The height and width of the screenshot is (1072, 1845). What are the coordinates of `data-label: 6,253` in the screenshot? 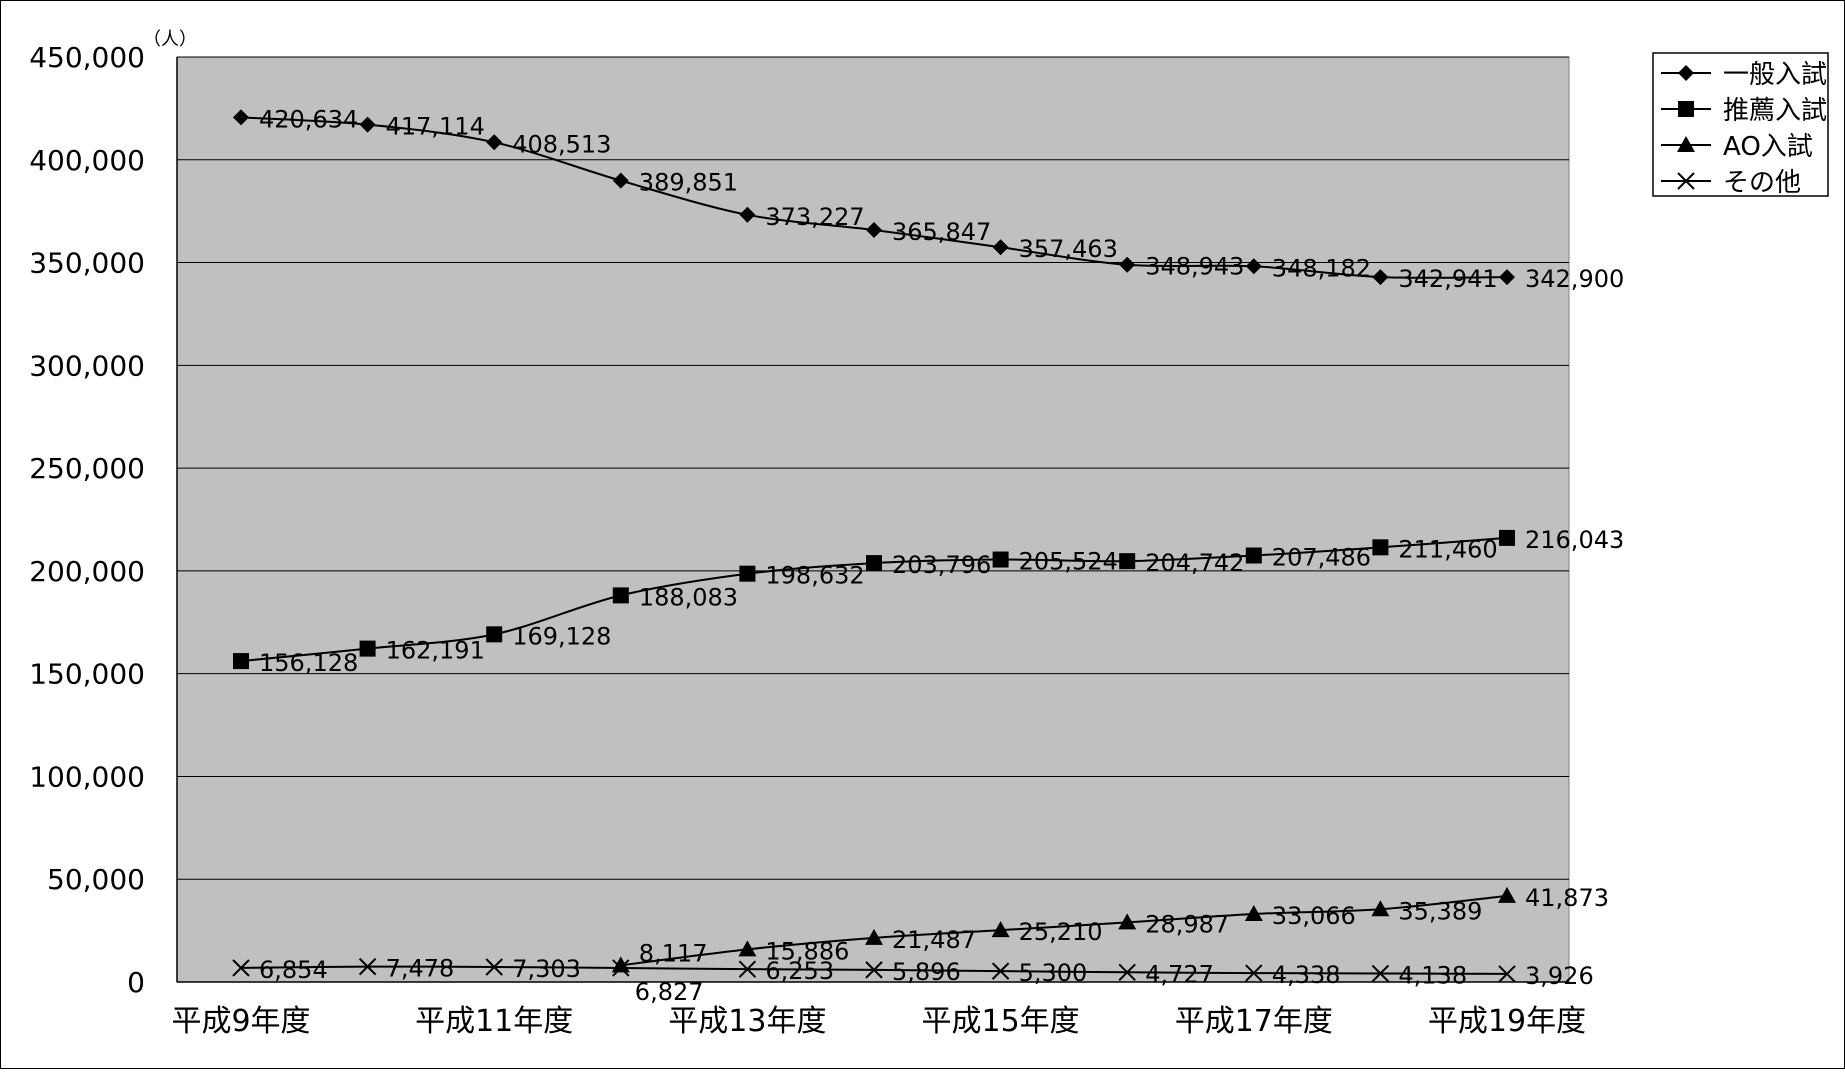 It's located at (799, 971).